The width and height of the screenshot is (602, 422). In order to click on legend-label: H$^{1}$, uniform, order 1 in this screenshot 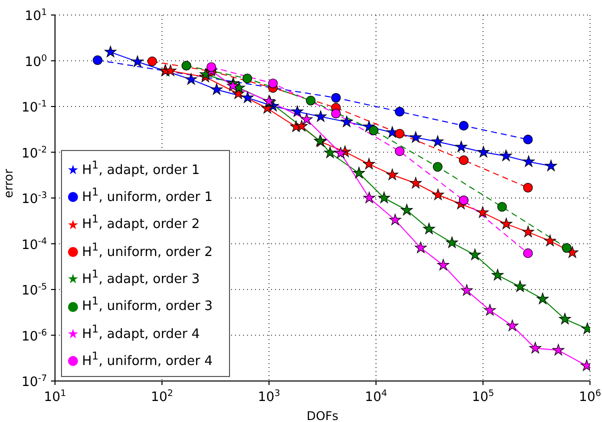, I will do `click(147, 196)`.